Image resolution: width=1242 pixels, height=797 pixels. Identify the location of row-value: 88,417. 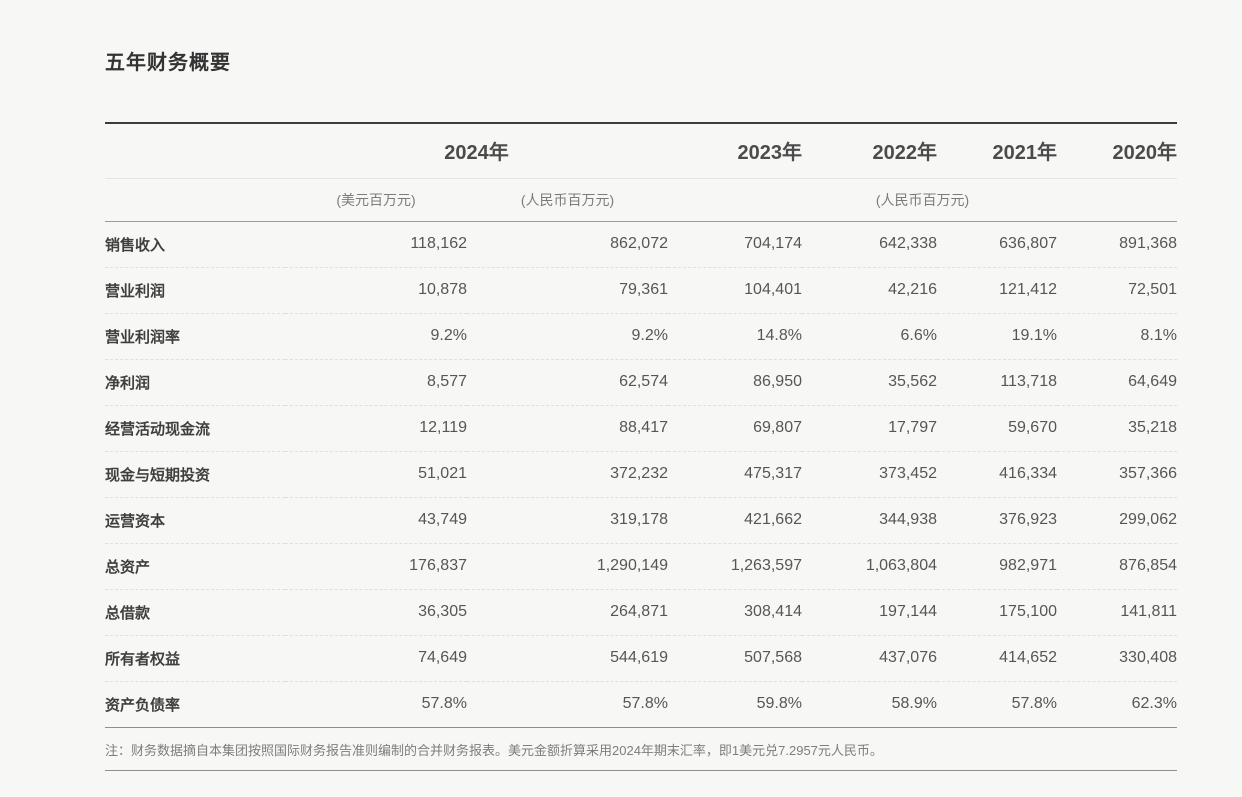
(643, 427).